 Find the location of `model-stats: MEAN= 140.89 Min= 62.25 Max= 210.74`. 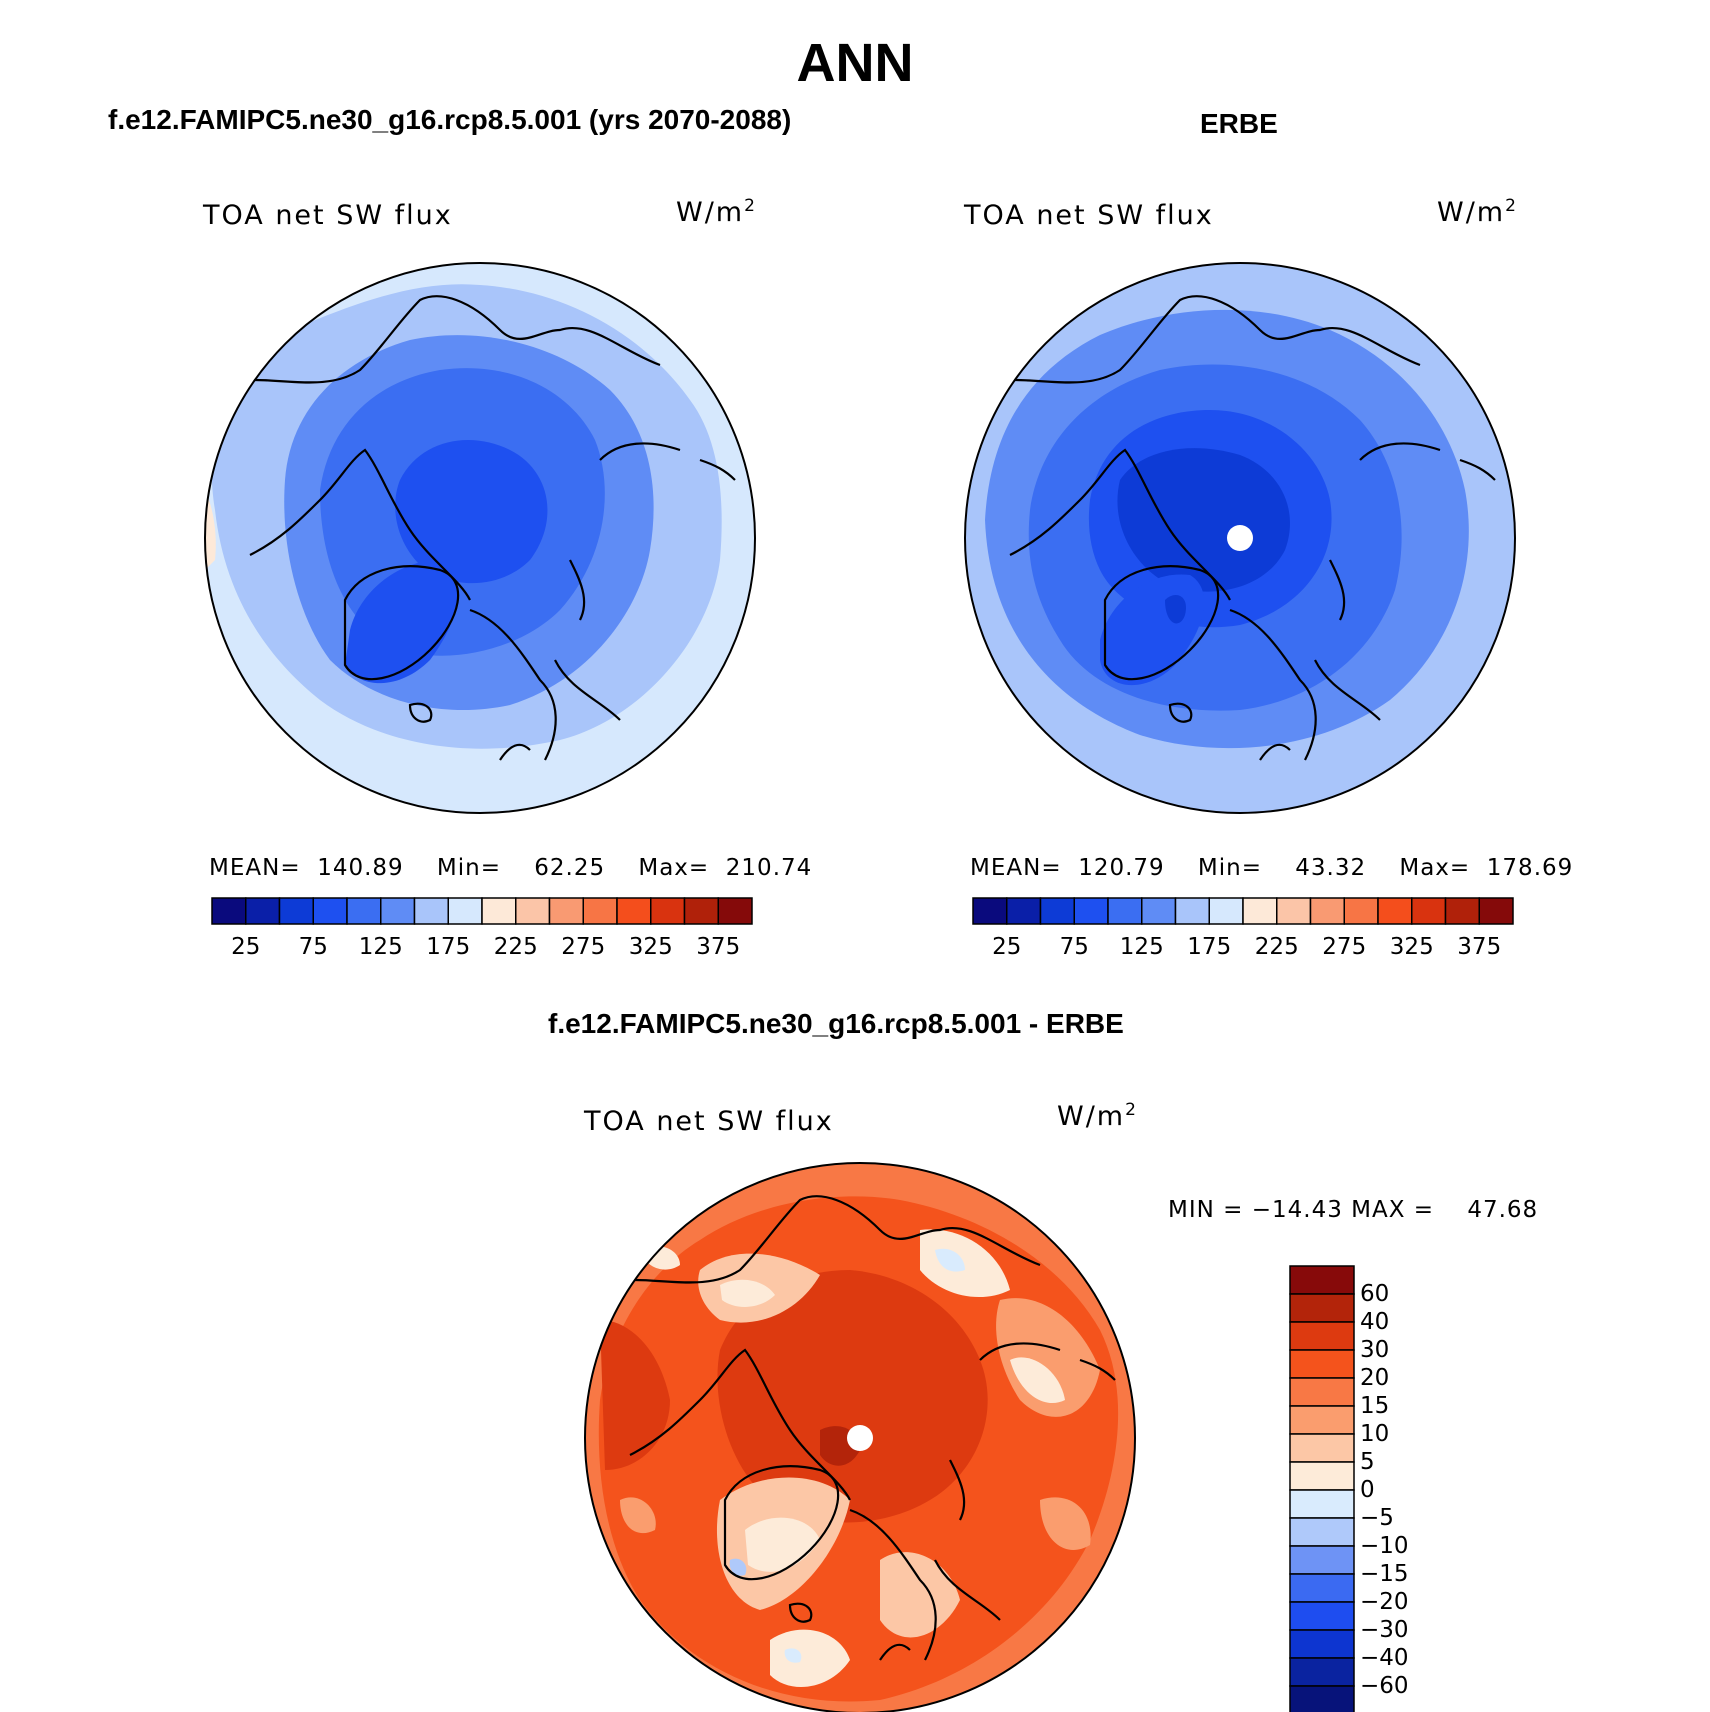

model-stats: MEAN= 140.89 Min= 62.25 Max= 210.74 is located at coordinates (511, 868).